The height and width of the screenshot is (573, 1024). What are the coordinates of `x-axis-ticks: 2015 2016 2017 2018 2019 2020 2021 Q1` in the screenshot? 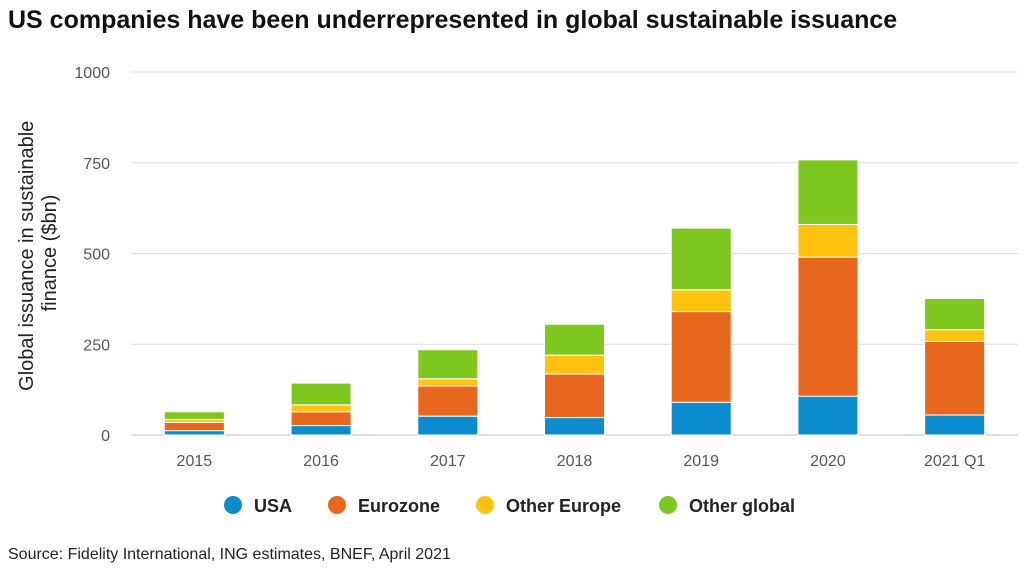 It's located at (581, 461).